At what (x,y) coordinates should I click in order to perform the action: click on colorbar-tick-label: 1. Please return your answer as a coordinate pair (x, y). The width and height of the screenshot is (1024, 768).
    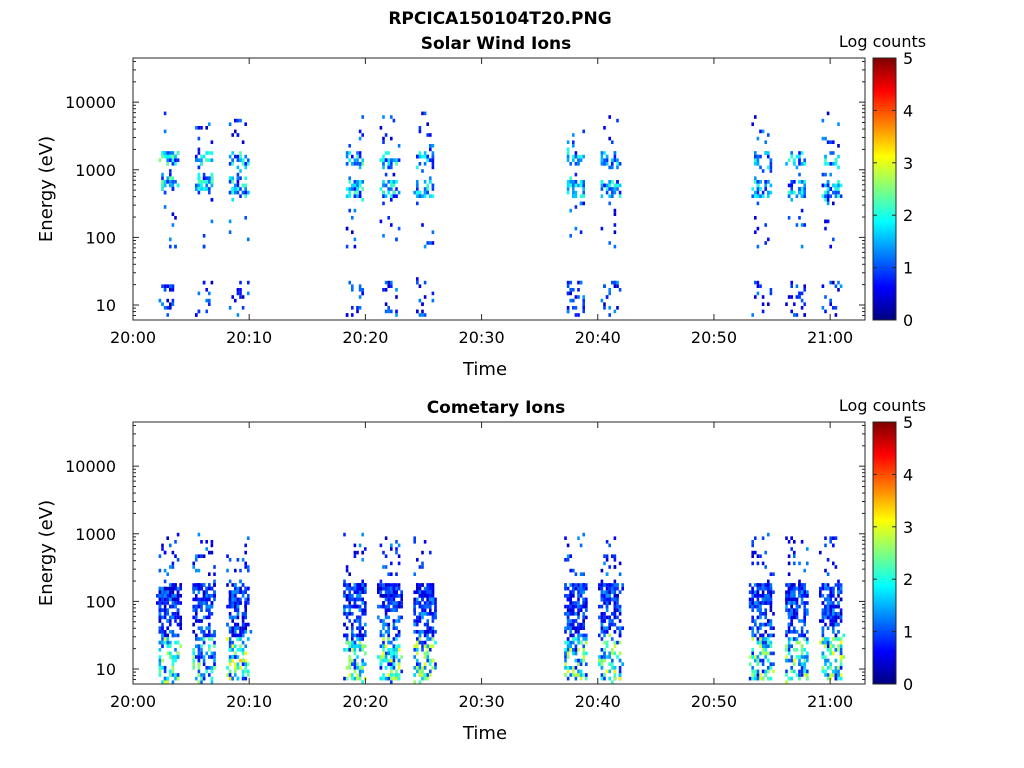
    Looking at the image, I should click on (908, 268).